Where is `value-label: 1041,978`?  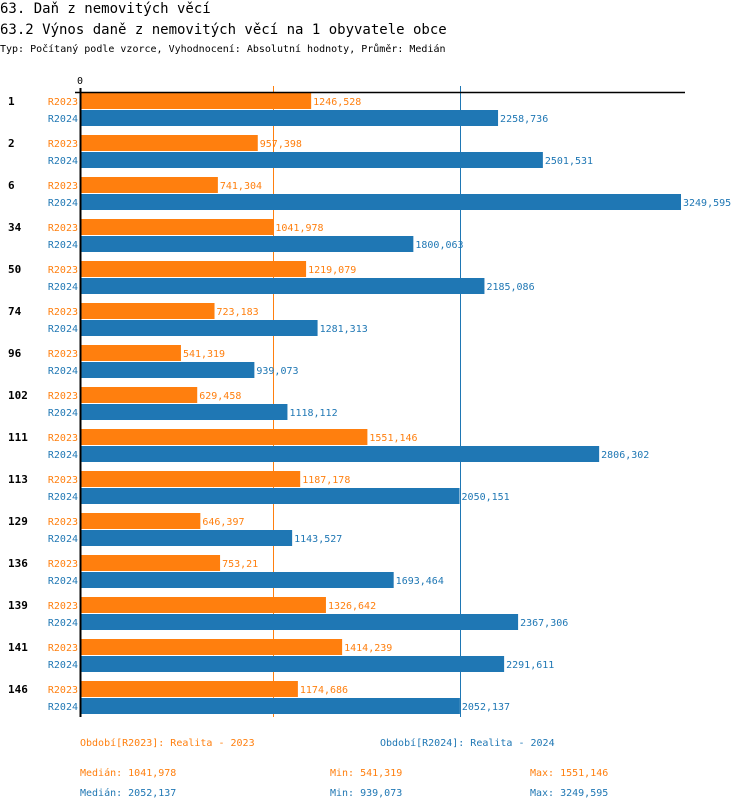
value-label: 1041,978 is located at coordinates (299, 228).